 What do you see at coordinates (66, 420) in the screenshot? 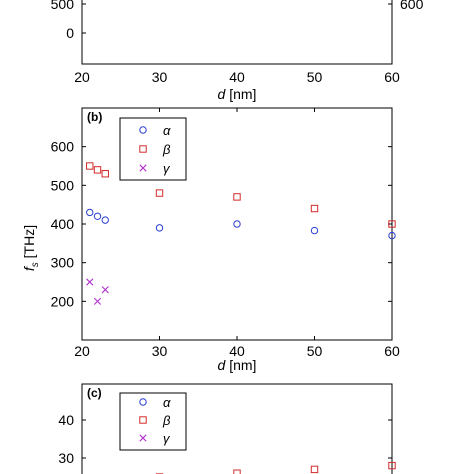
I see `panel-c-ytick-label: 40` at bounding box center [66, 420].